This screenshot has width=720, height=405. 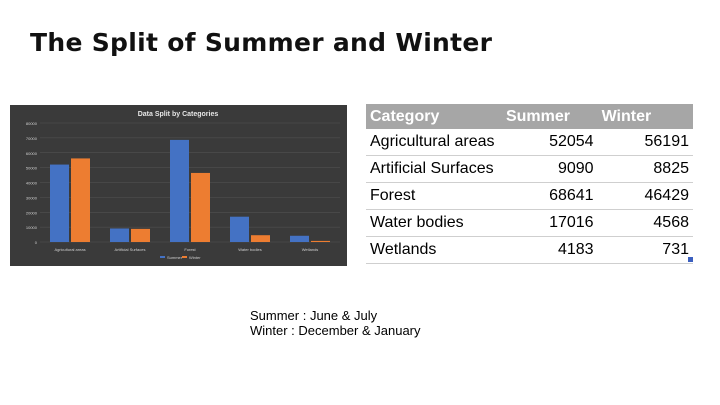 What do you see at coordinates (32, 183) in the screenshot?
I see `y-tick-label: 40000` at bounding box center [32, 183].